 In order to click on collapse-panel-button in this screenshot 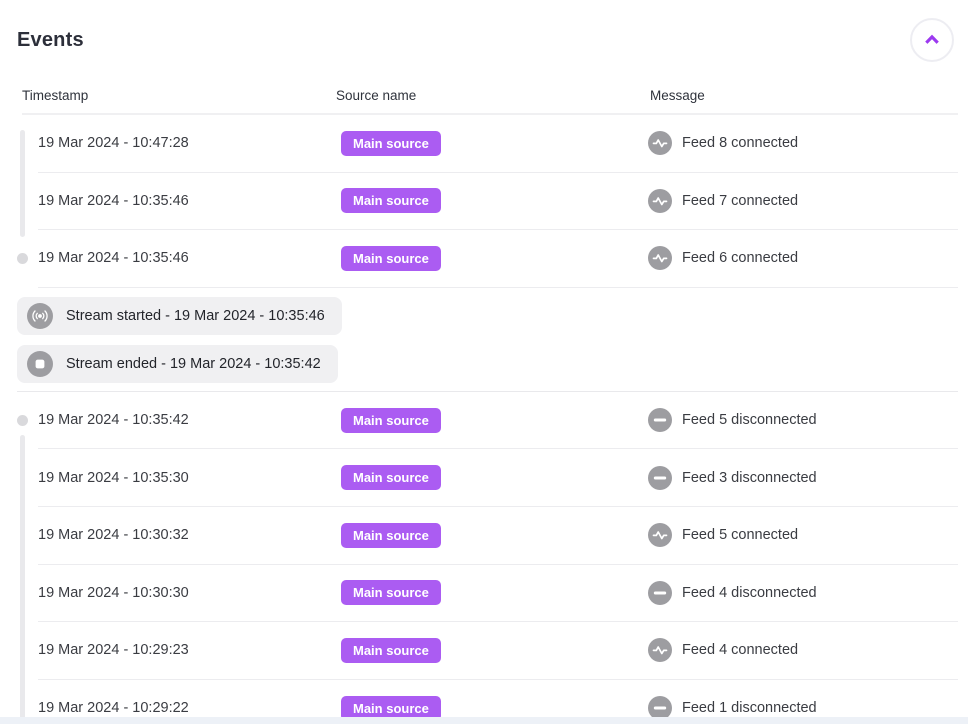, I will do `click(932, 40)`.